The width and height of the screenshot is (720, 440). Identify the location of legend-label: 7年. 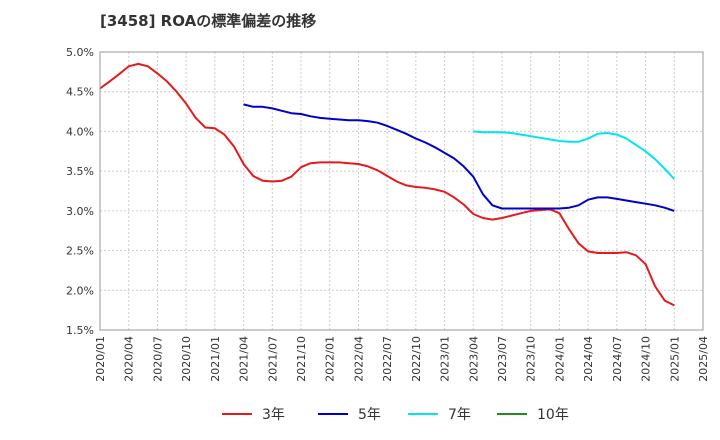
(459, 415).